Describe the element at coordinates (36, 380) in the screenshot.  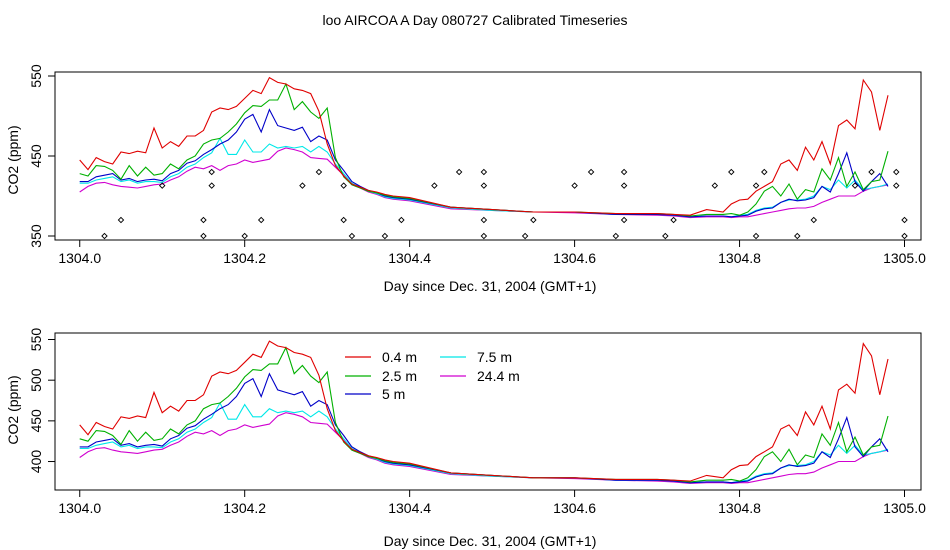
I see `y-tick-label: 500` at that location.